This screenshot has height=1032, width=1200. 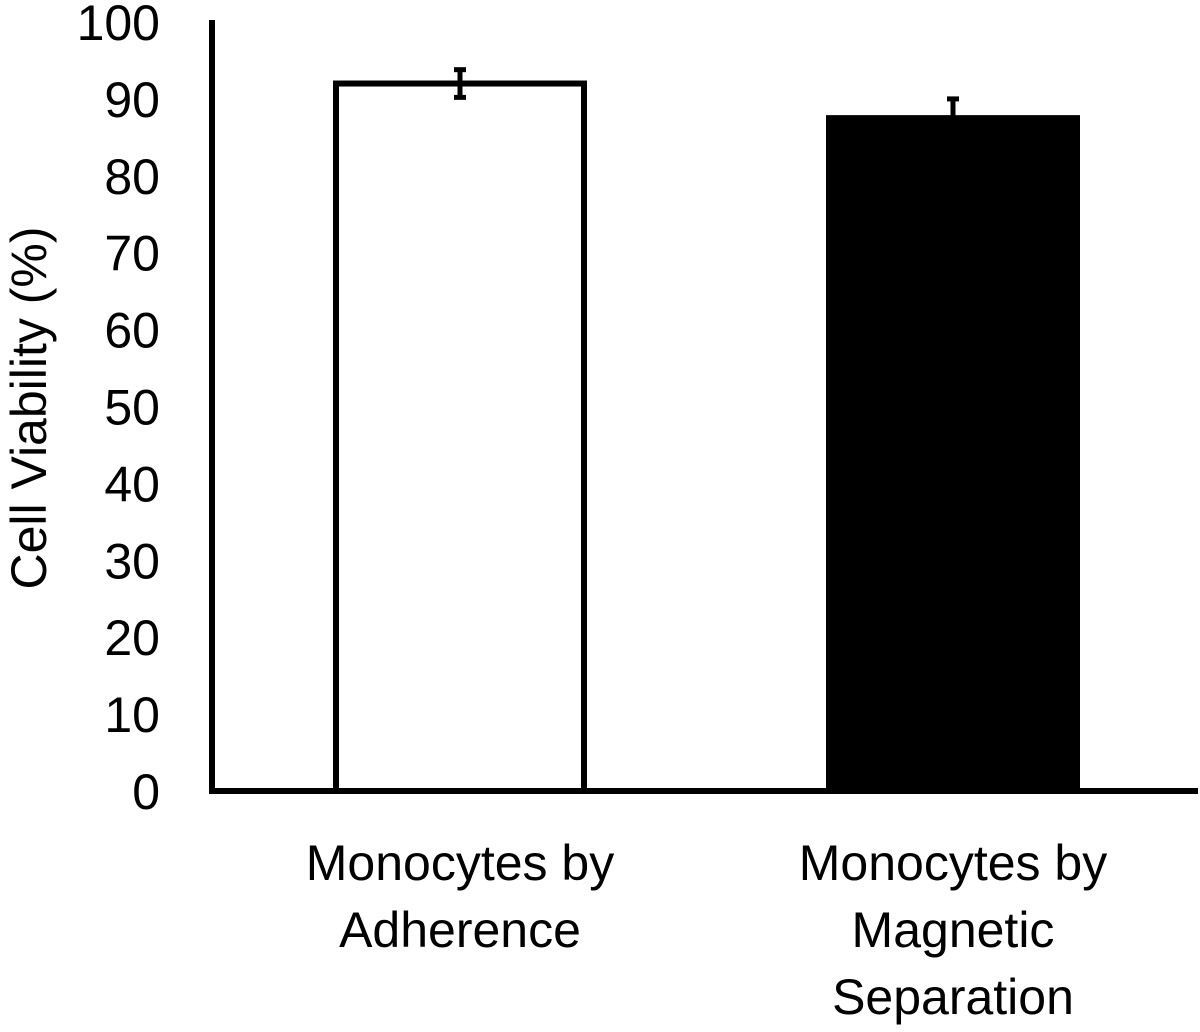 I want to click on y-tick-label: 100, so click(x=118, y=25).